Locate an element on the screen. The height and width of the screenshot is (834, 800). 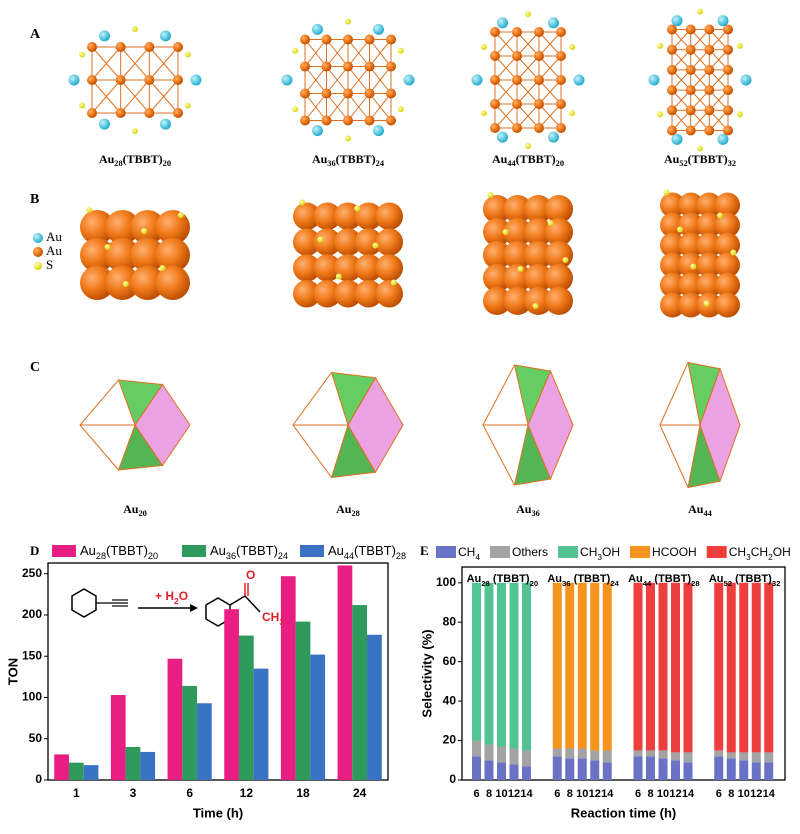
x-tick-label: 6 is located at coordinates (189, 793).